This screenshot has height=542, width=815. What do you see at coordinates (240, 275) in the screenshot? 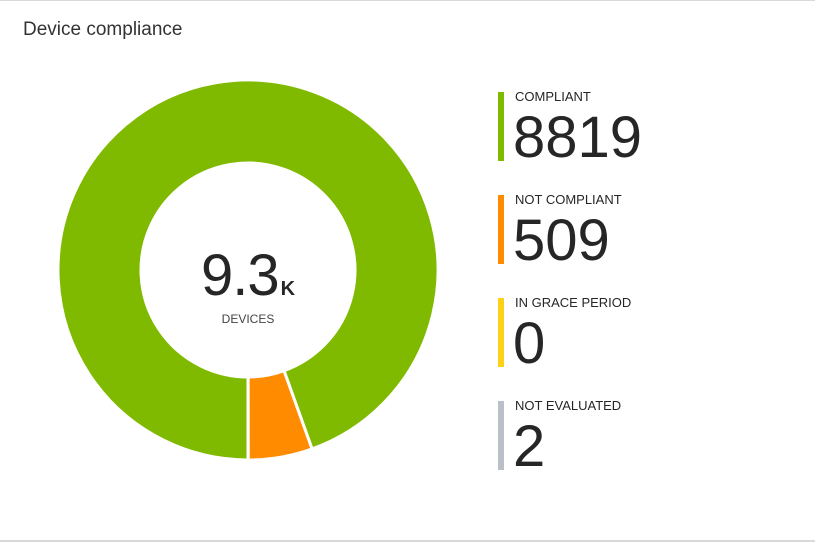
I see `total-value: 9.3` at bounding box center [240, 275].